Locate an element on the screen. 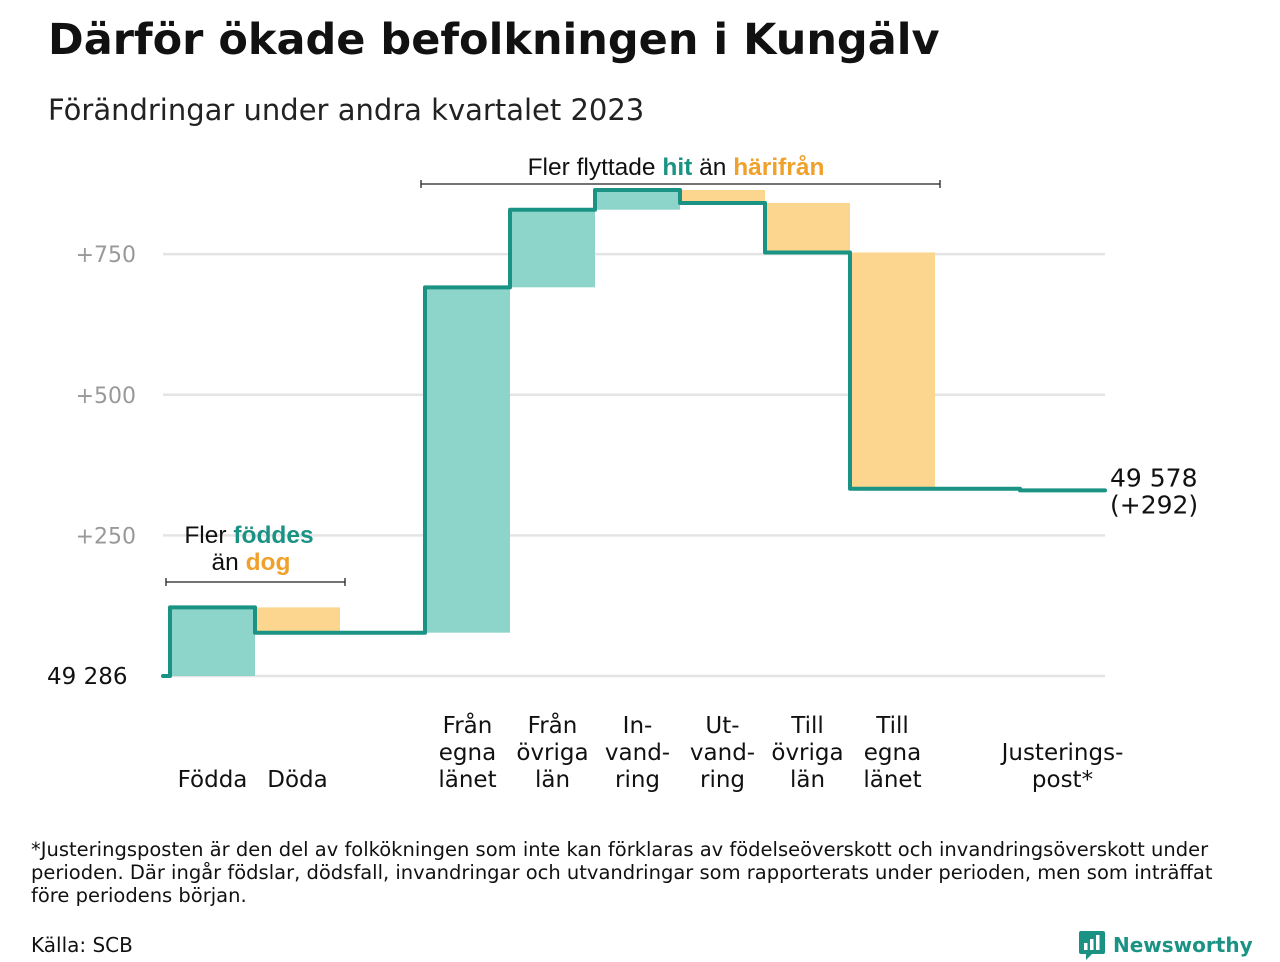  y-tick-label: +500 is located at coordinates (106, 396).